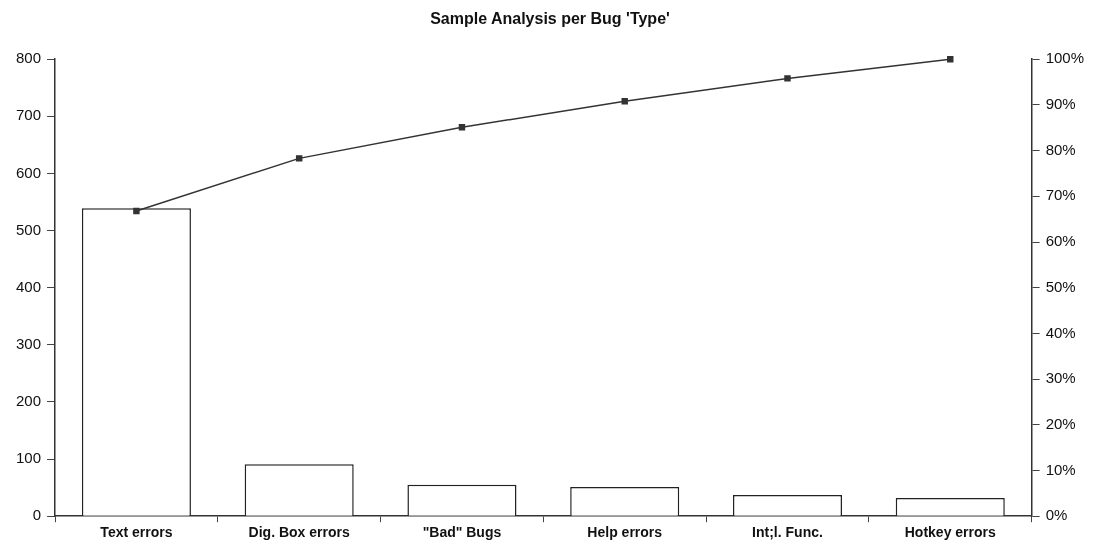 Image resolution: width=1110 pixels, height=555 pixels. I want to click on y2-tick-label: 40%, so click(1060, 332).